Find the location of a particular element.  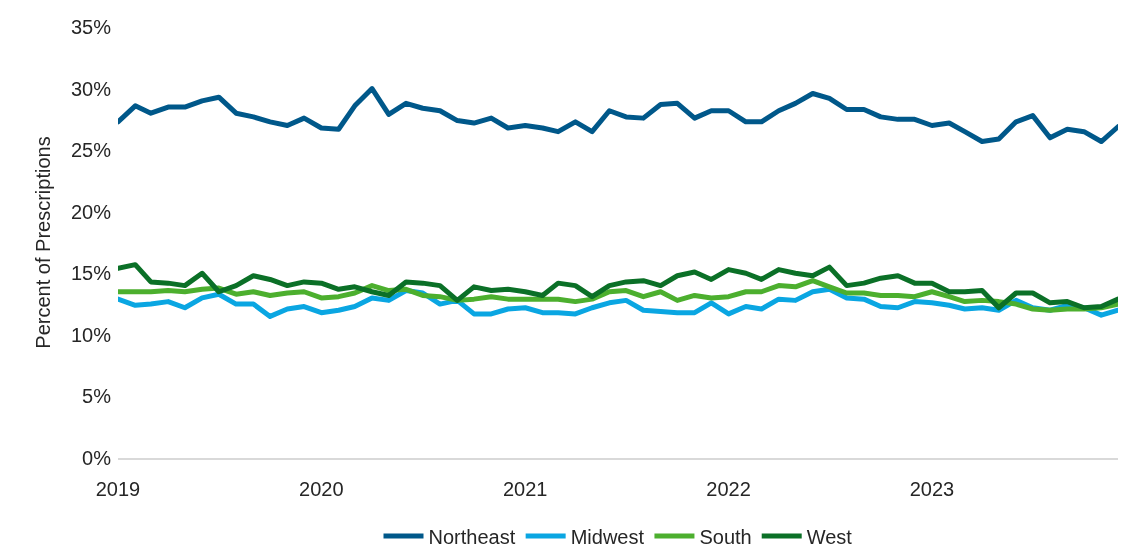

x-tick-label: 2021 is located at coordinates (525, 489).